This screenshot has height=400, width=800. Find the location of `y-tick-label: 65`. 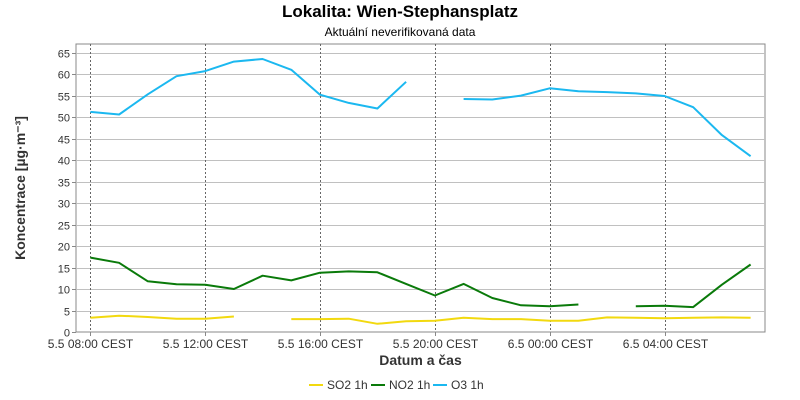

y-tick-label: 65 is located at coordinates (64, 55).